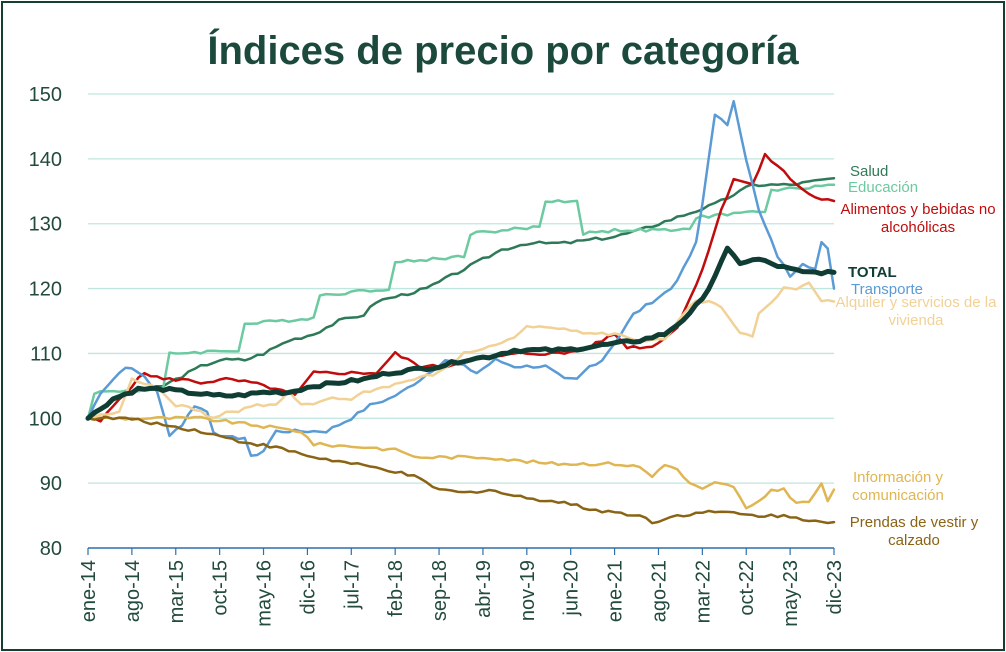 Image resolution: width=1006 pixels, height=652 pixels. Describe the element at coordinates (898, 495) in the screenshot. I see `series-label: comunicación` at that location.